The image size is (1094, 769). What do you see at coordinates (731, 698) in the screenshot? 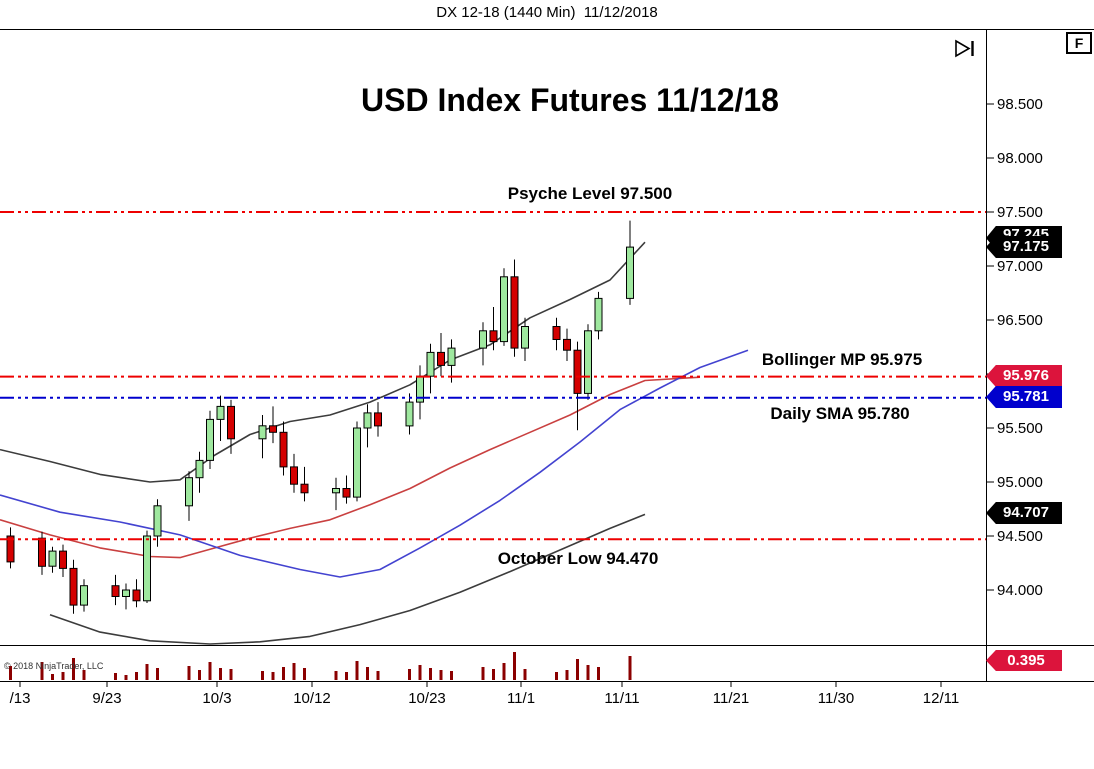
I see `x-axis-label: 11/21` at bounding box center [731, 698].